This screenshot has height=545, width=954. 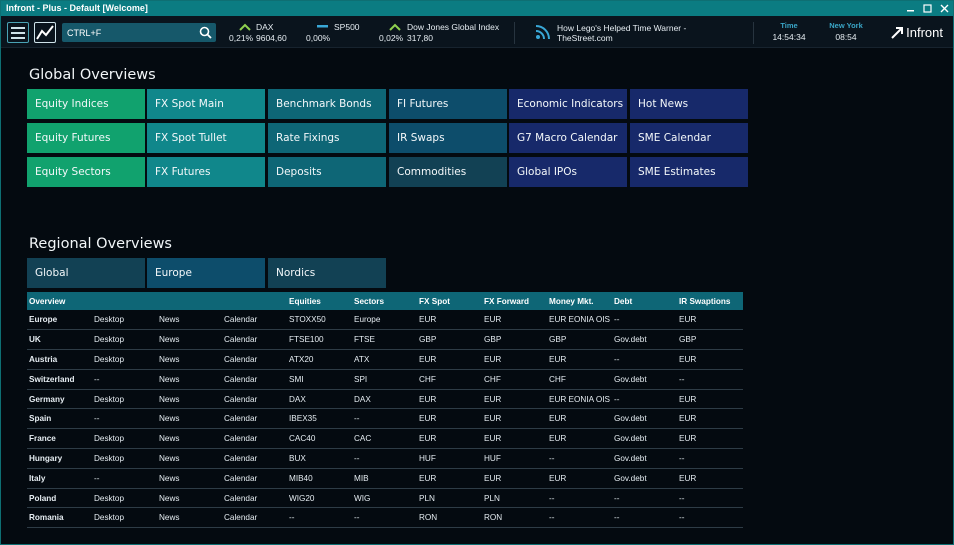 I want to click on region-name: France, so click(x=59, y=439).